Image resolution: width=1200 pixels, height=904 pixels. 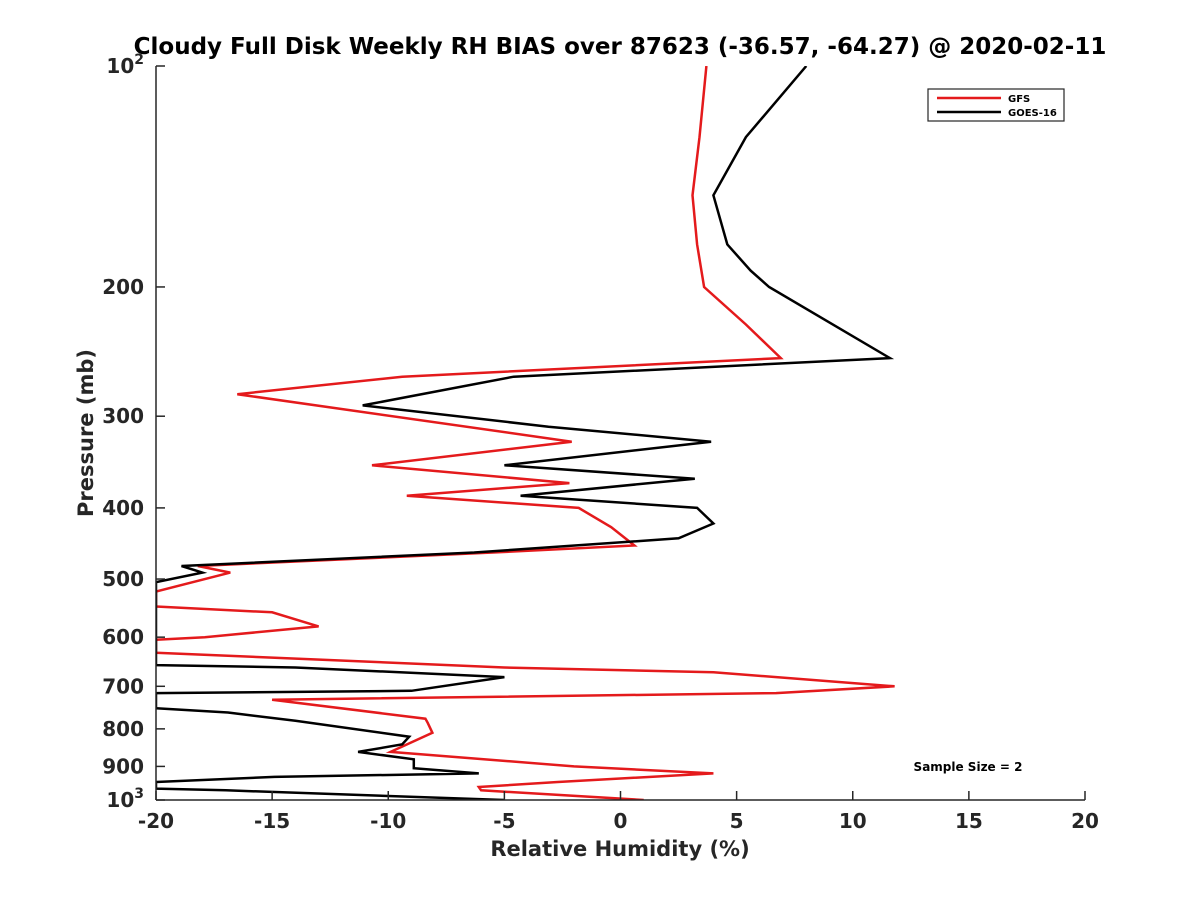 I want to click on x-tick-label: -15, so click(x=272, y=821).